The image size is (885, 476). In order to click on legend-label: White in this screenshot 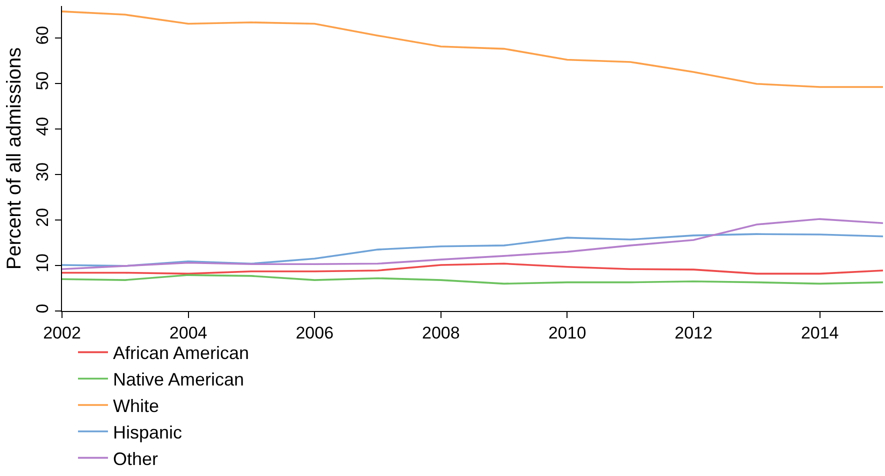, I will do `click(136, 406)`.